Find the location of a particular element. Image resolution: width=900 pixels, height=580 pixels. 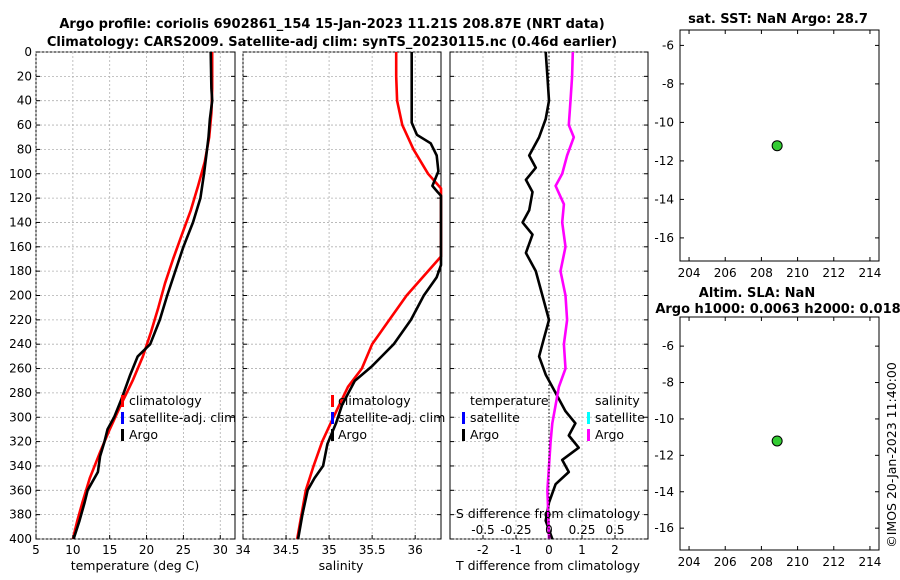

ytick-label: 160 is located at coordinates (20, 247).